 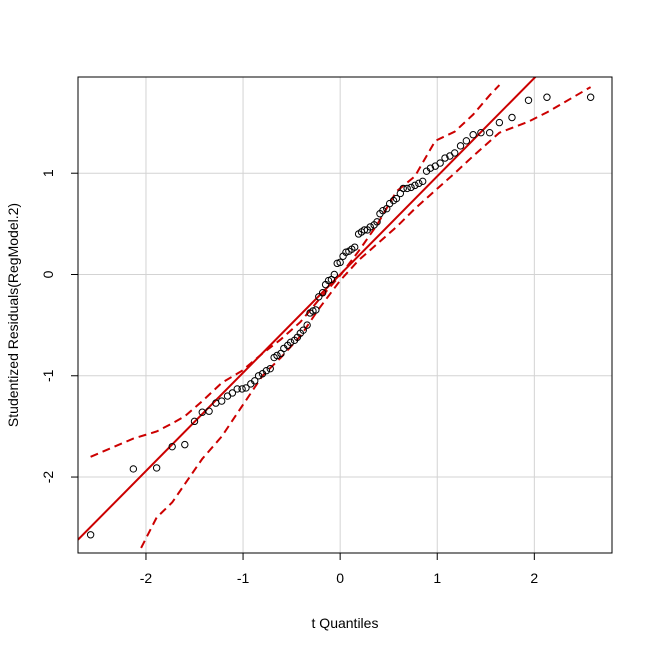 What do you see at coordinates (48, 173) in the screenshot?
I see `y-tick-label: 1` at bounding box center [48, 173].